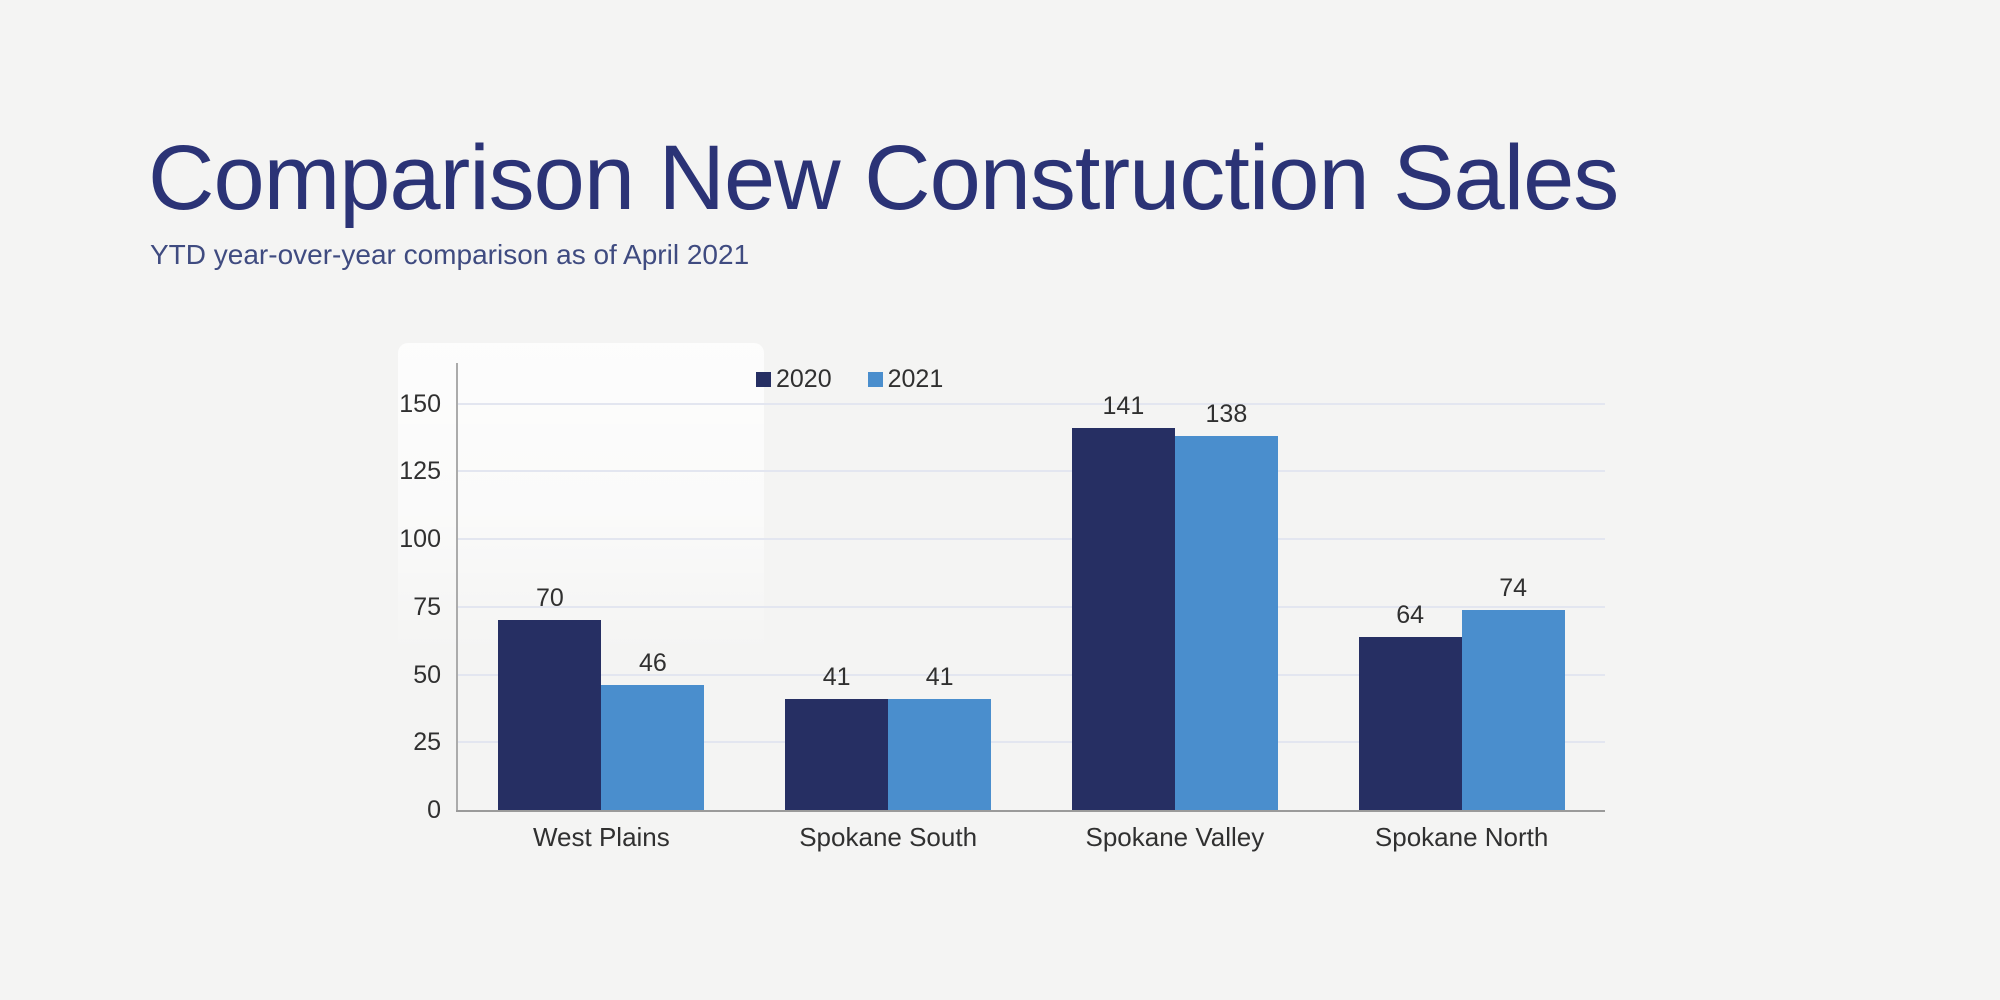 The width and height of the screenshot is (2000, 1000). What do you see at coordinates (1123, 619) in the screenshot?
I see `bar-2020-spokane-valley` at bounding box center [1123, 619].